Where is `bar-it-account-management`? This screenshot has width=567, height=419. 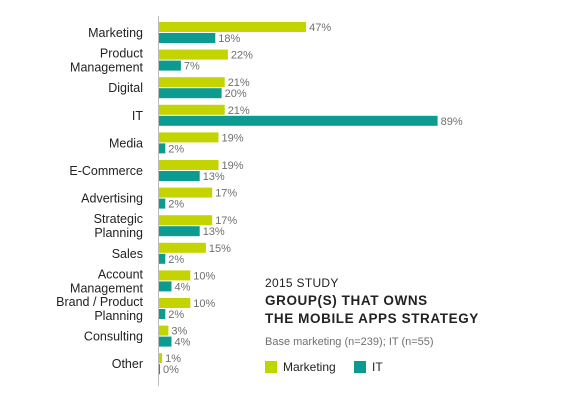 bar-it-account-management is located at coordinates (165, 286).